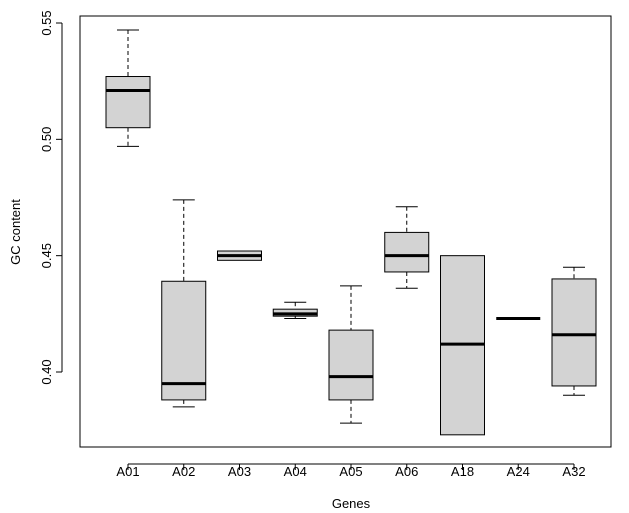 The width and height of the screenshot is (629, 513). What do you see at coordinates (46, 255) in the screenshot?
I see `y-tick-label-1: 0.45` at bounding box center [46, 255].